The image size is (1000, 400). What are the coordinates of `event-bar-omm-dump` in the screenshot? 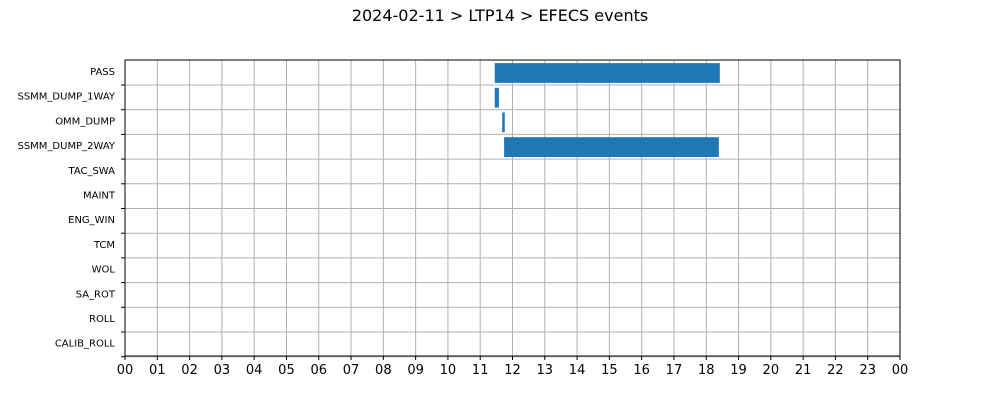 It's located at (503, 122).